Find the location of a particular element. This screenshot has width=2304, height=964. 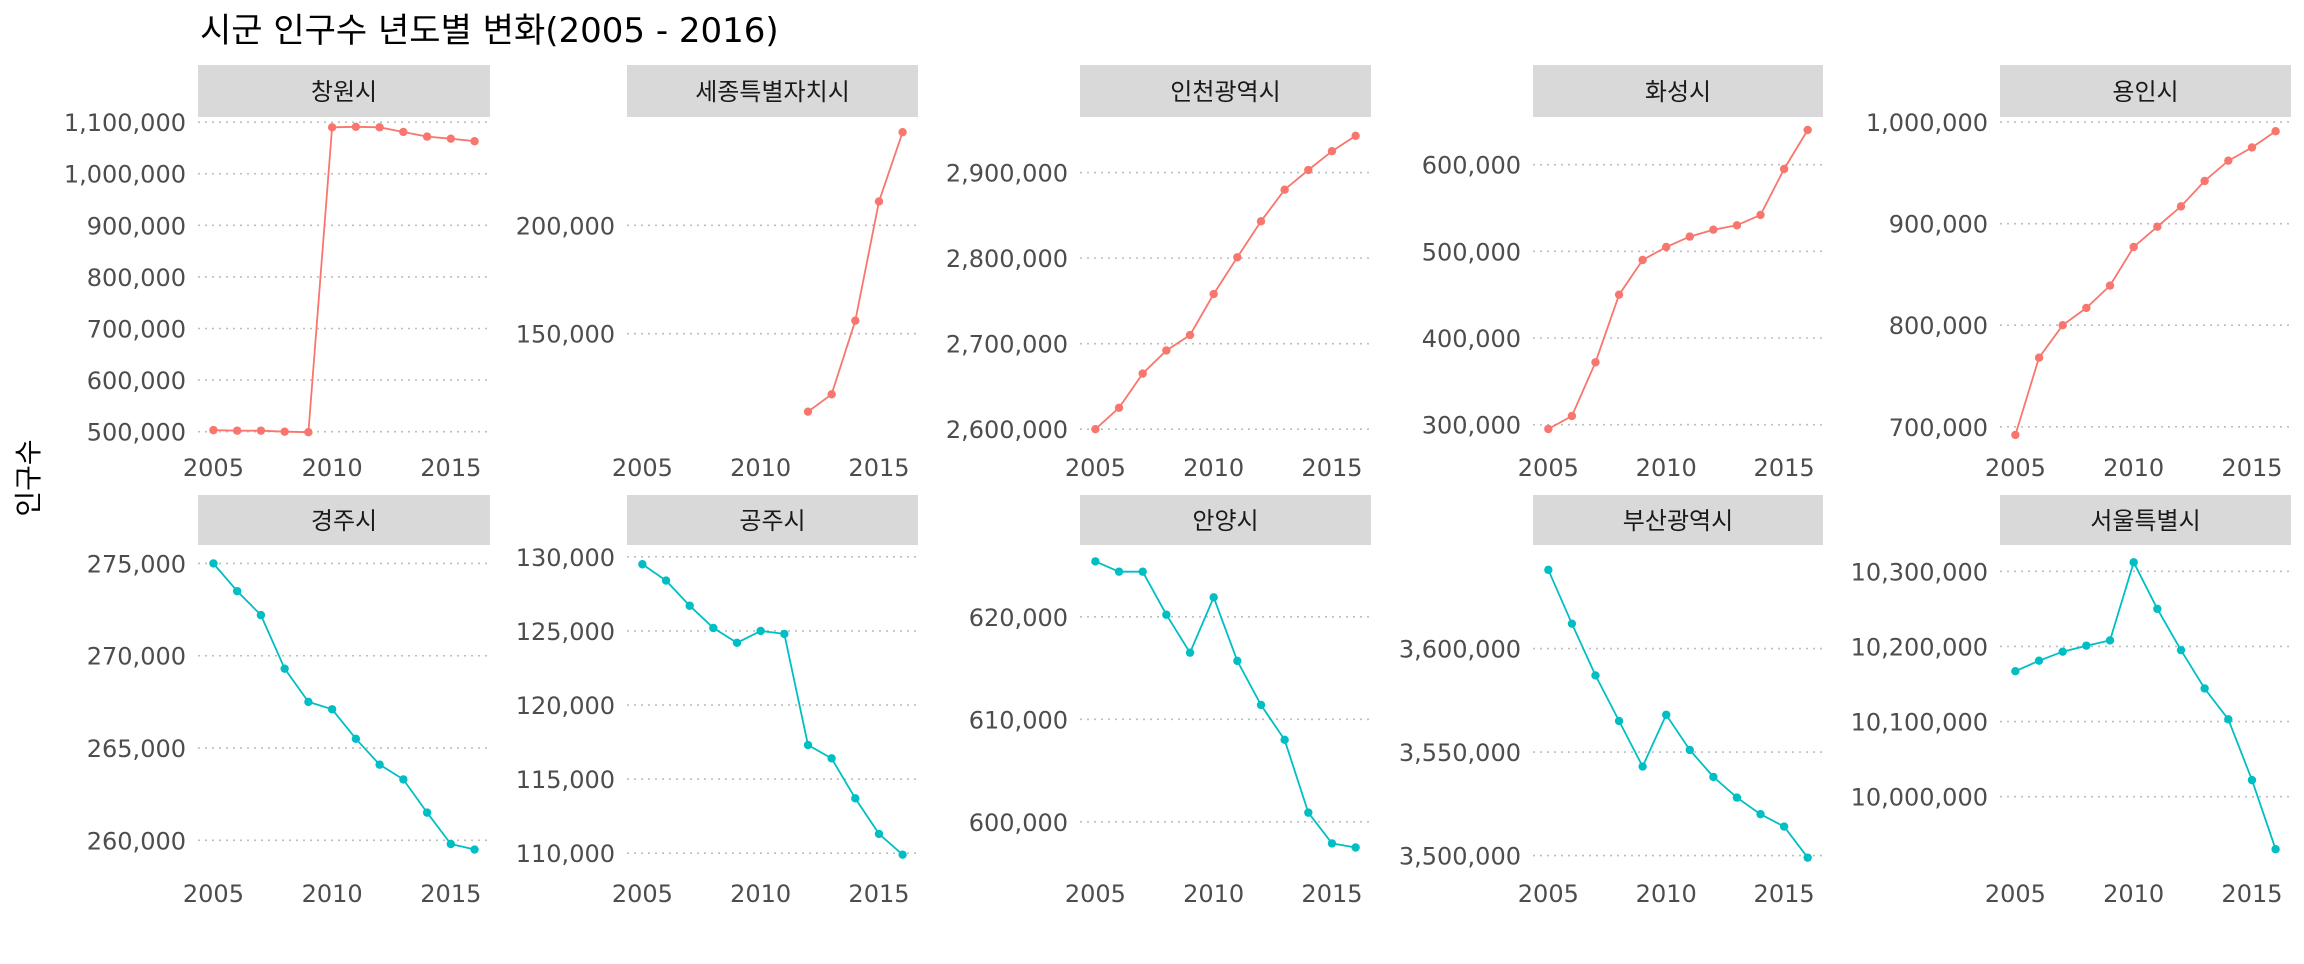

facet-strip-label: 세종특별자치시 is located at coordinates (772, 92).